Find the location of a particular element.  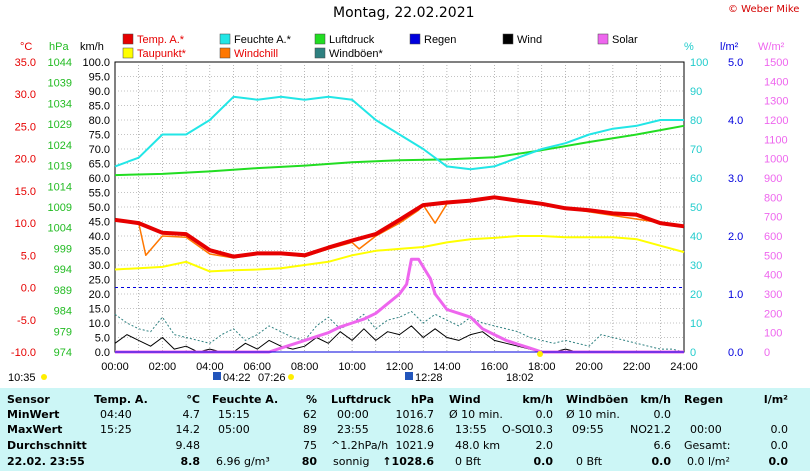

solar-axis-tick: 1400 is located at coordinates (776, 82).